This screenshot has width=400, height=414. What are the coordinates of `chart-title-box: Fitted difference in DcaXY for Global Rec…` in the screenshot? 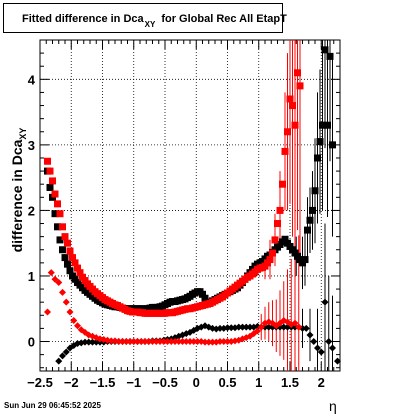 It's located at (145, 18).